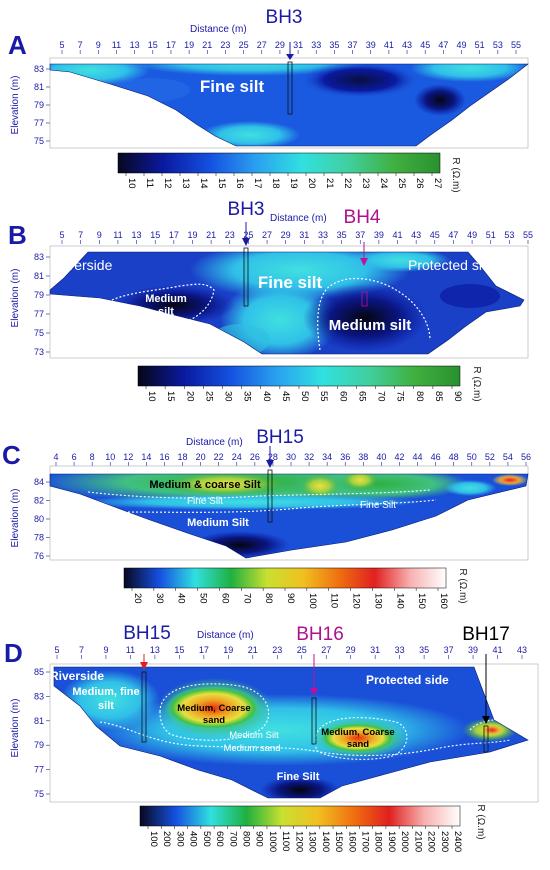  What do you see at coordinates (232, 839) in the screenshot?
I see `colorbar-tick-label: 700` at bounding box center [232, 839].